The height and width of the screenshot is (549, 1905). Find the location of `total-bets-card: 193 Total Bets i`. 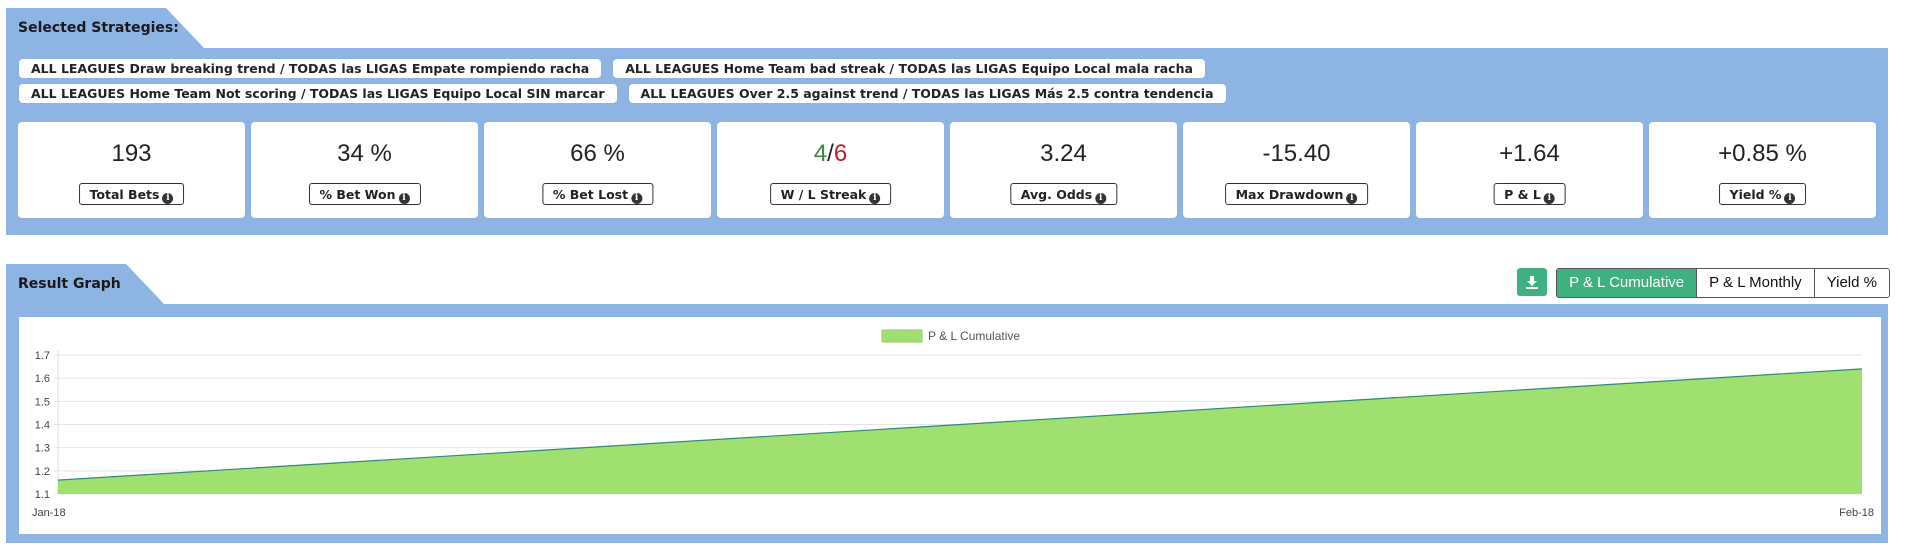

total-bets-card: 193 Total Bets i is located at coordinates (131, 170).